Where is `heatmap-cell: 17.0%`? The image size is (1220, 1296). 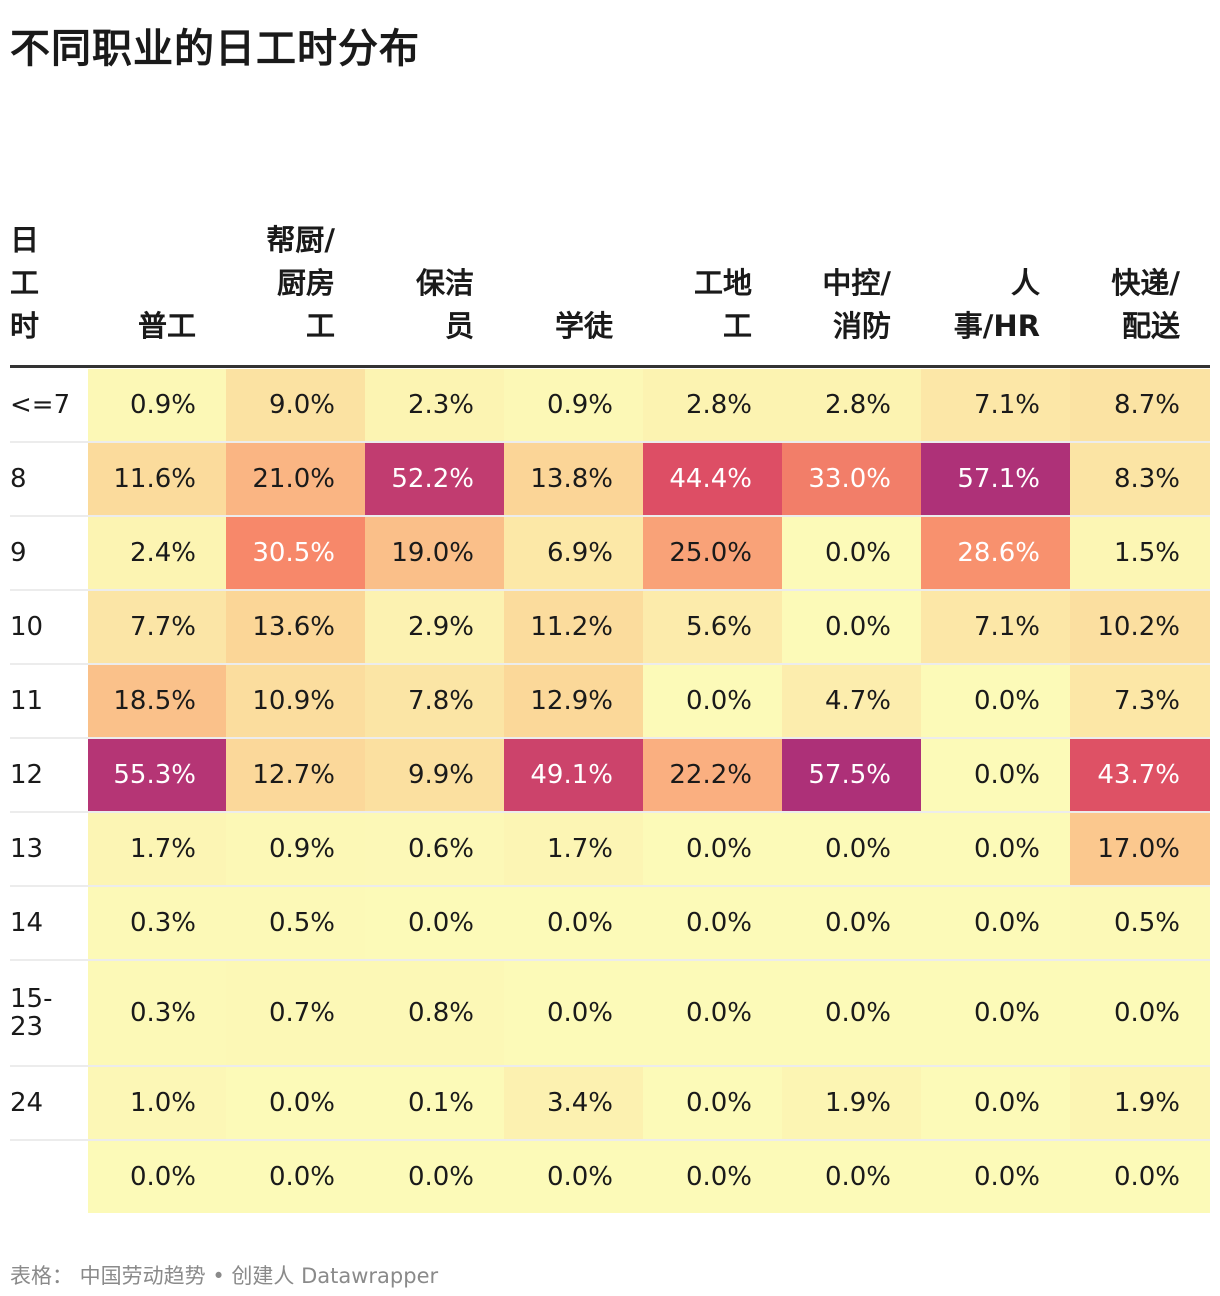
heatmap-cell: 17.0% is located at coordinates (1140, 849).